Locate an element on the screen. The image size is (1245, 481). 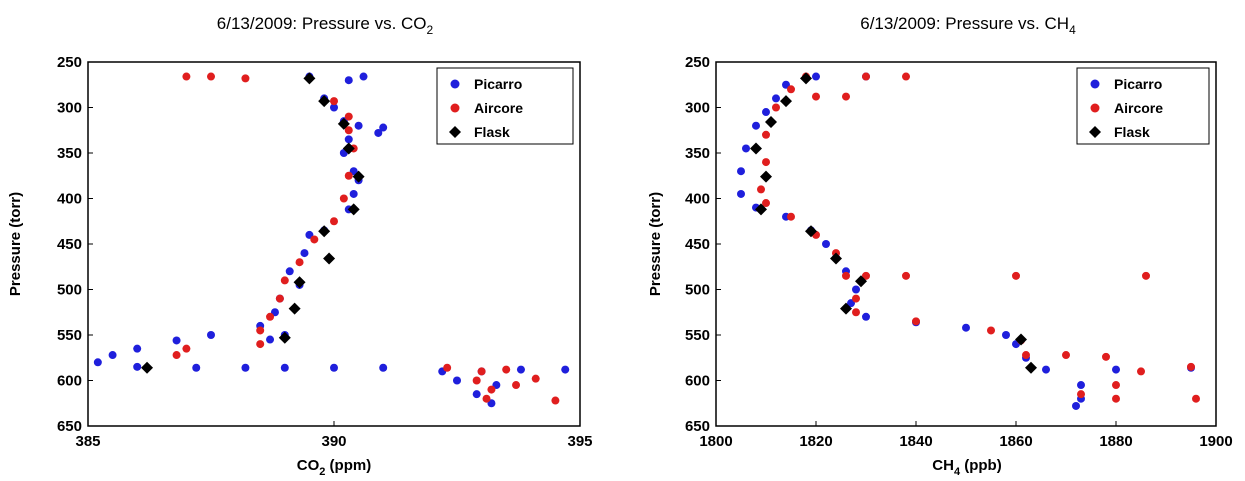
ch4-chart-title: 6/13/2009: Pressure vs. CH4 is located at coordinates (968, 25).